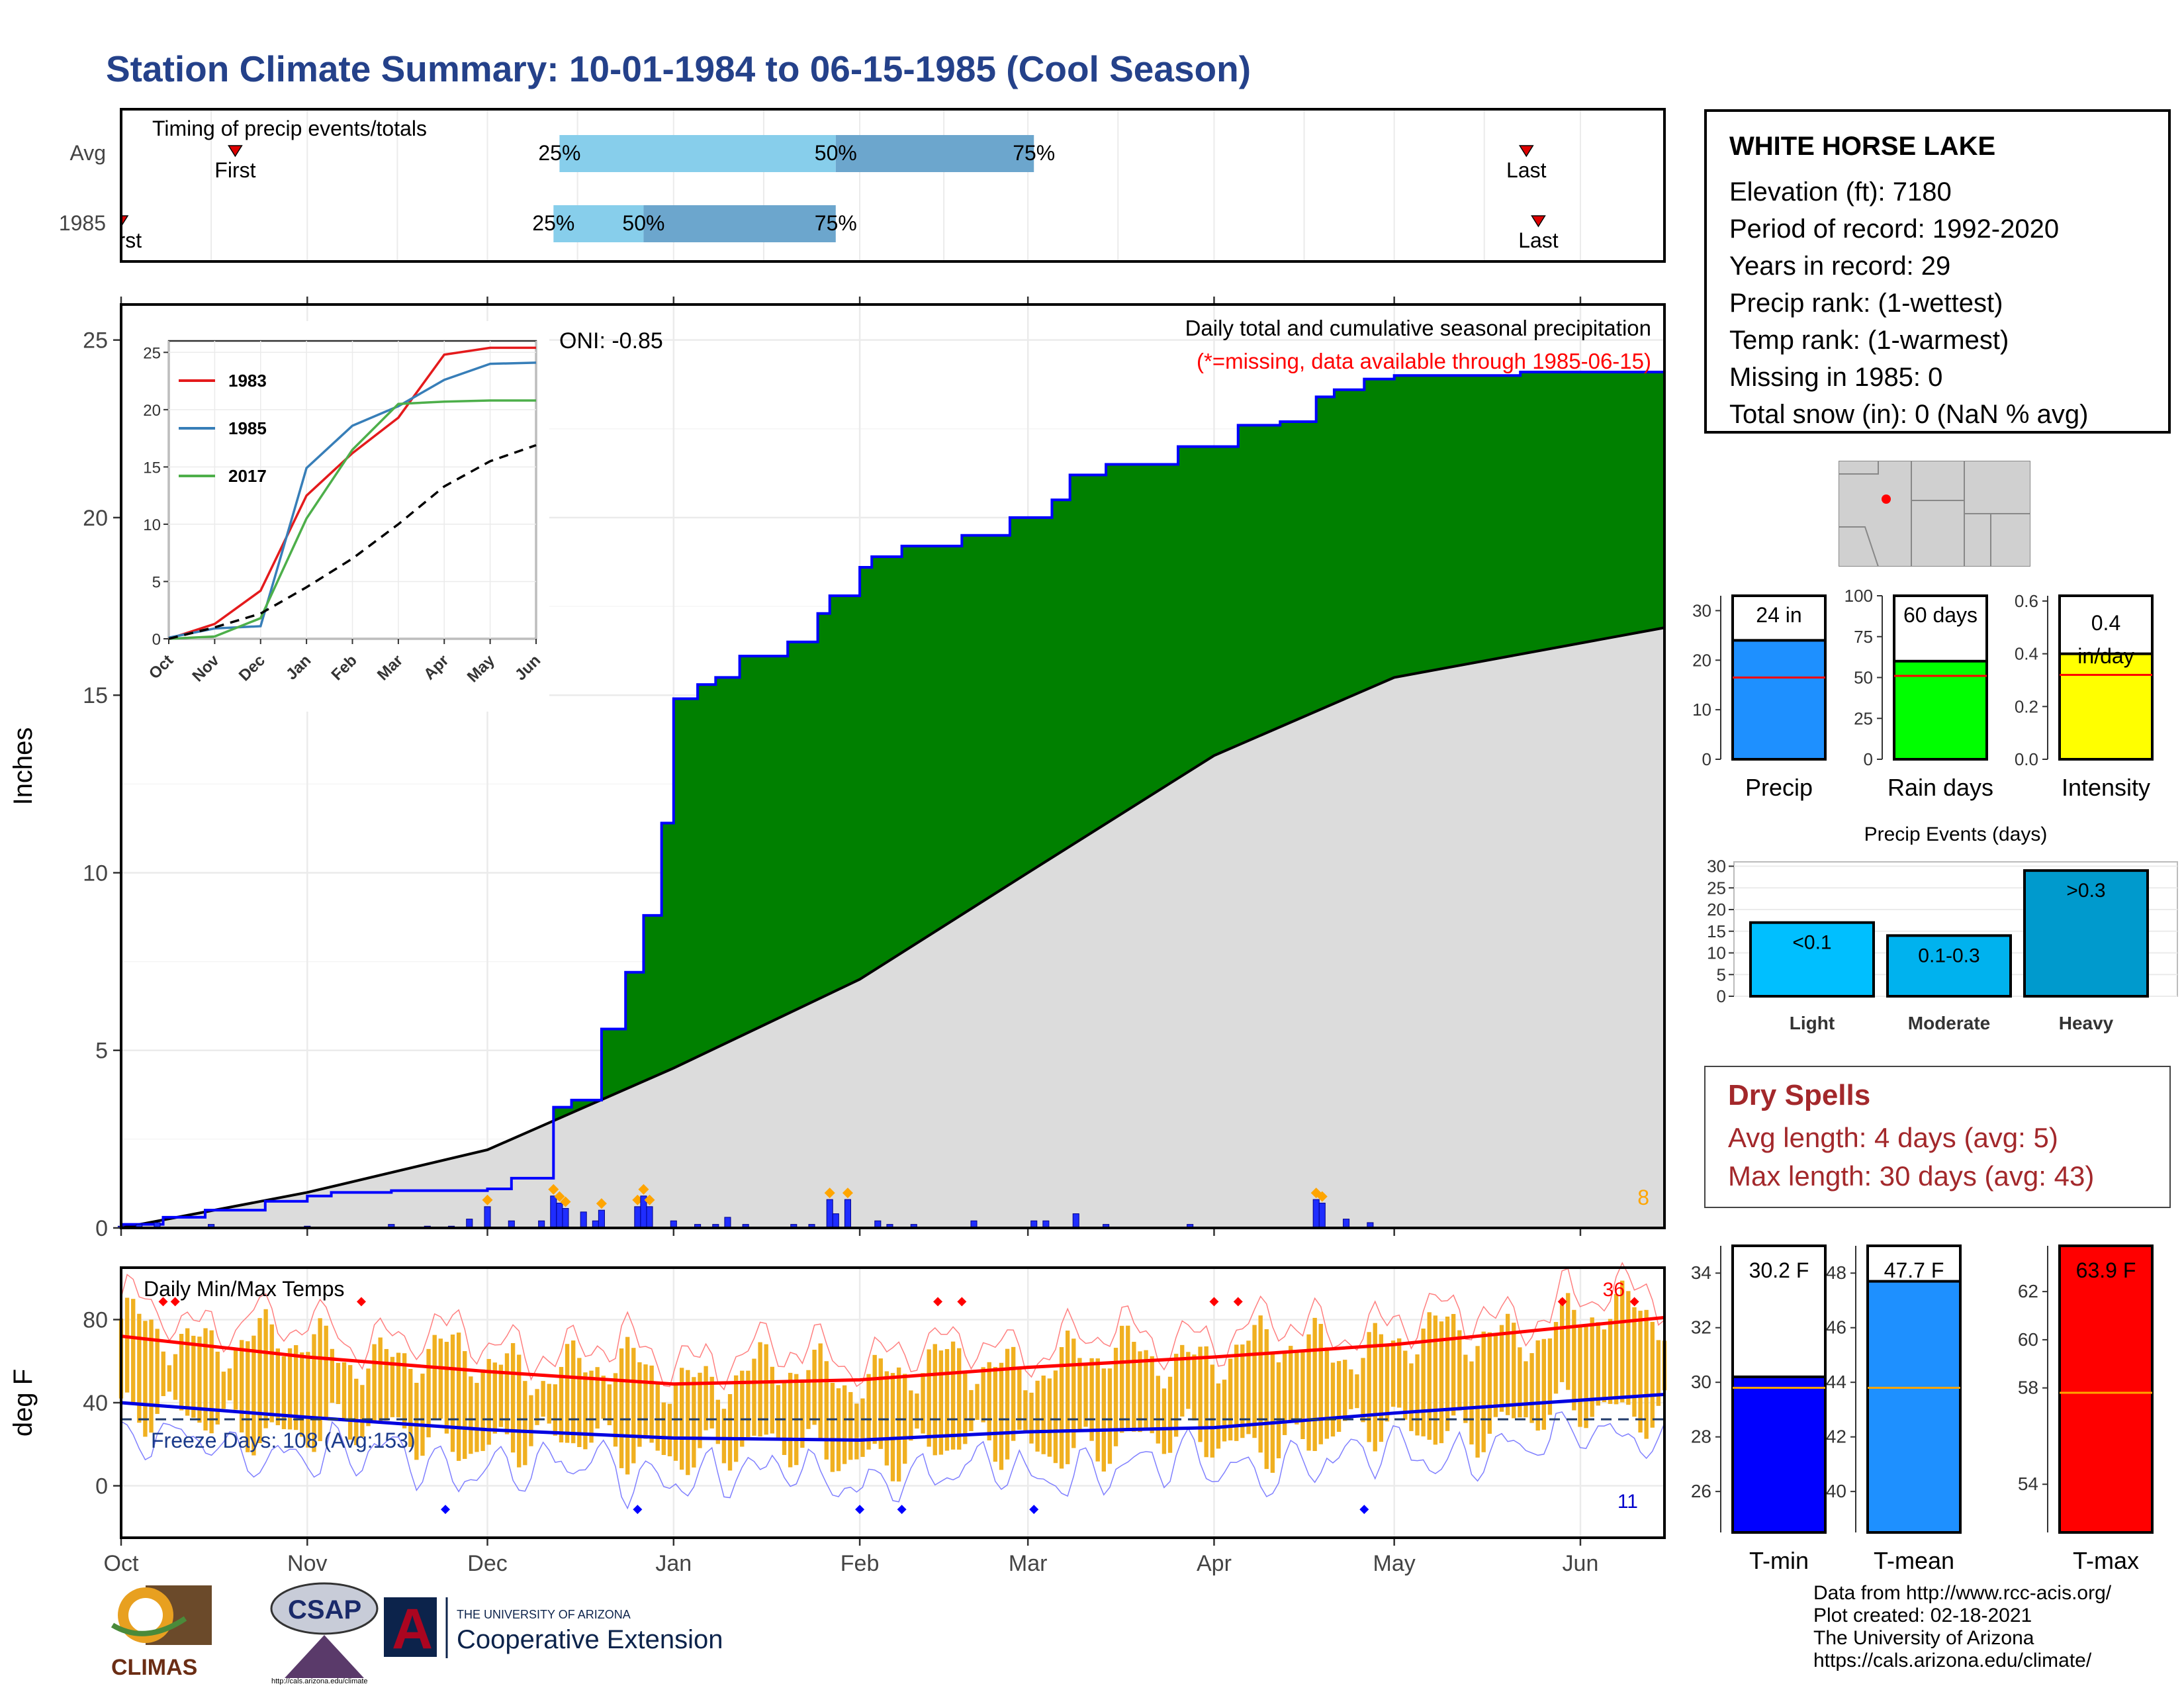 This screenshot has width=2184, height=1688. I want to click on tsum-value-label: 47.7 F, so click(1914, 1270).